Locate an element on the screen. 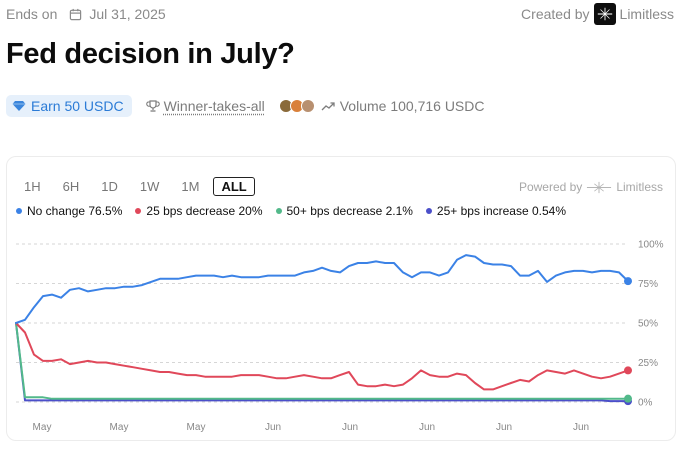  limitless-mark-icon is located at coordinates (599, 187).